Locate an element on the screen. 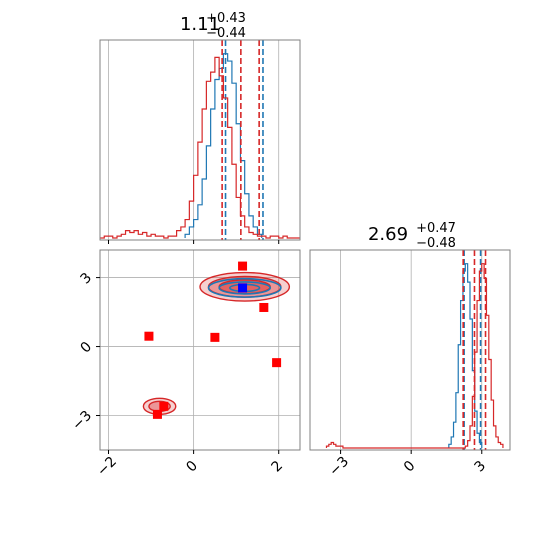 The height and width of the screenshot is (550, 550). panel-3-x-ticks: −3 0 3 is located at coordinates (407, 465).